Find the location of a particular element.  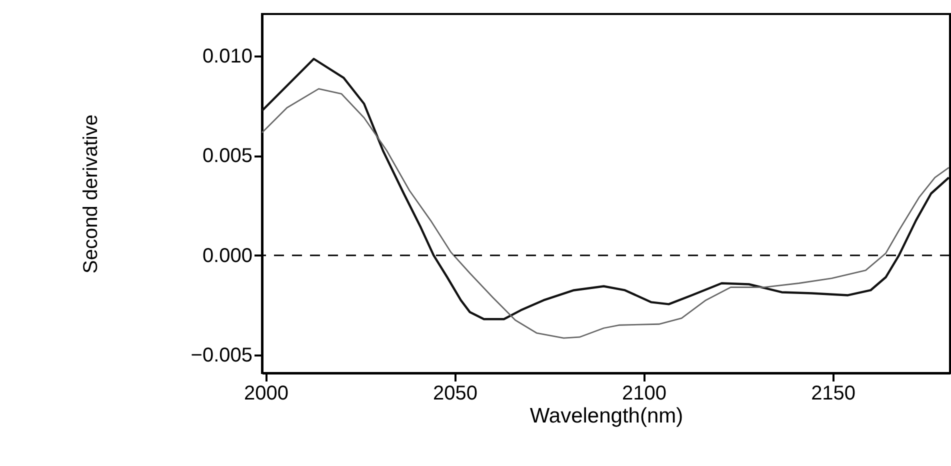

y-tick-label: 0.010 is located at coordinates (227, 56).